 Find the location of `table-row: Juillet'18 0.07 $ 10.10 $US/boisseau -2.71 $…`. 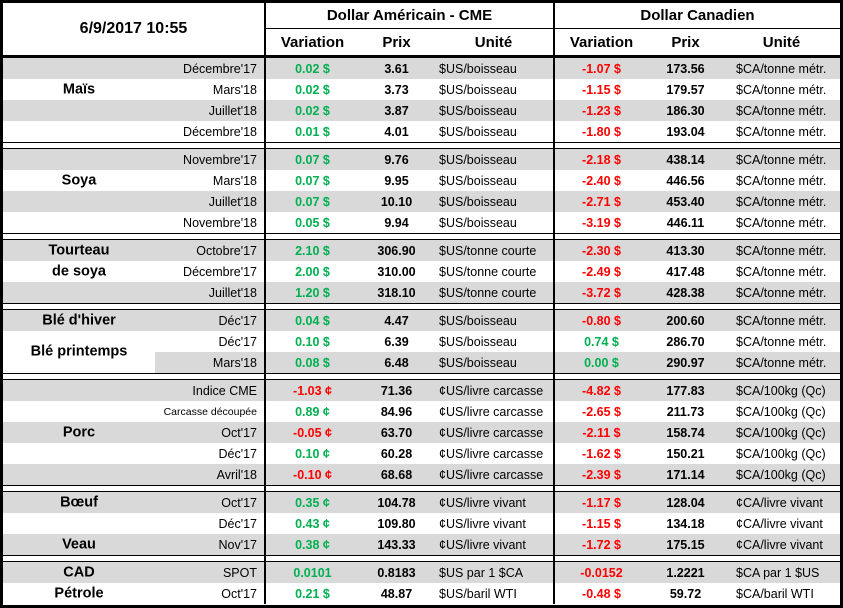

table-row: Juillet'18 0.07 $ 10.10 $US/boisseau -2.71 $… is located at coordinates (421, 201).